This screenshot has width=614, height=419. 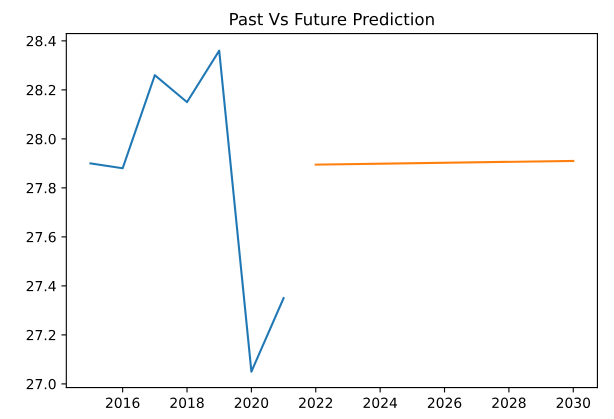 I want to click on x-tick-label: 2030, so click(x=573, y=403).